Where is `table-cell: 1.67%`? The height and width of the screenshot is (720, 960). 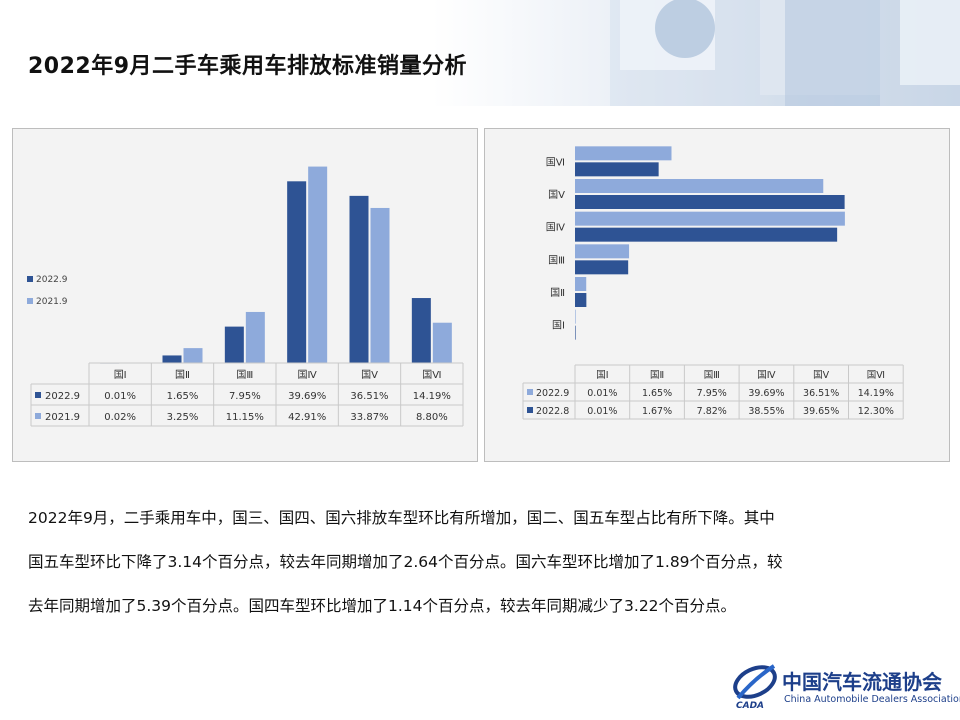 table-cell: 1.67% is located at coordinates (657, 411).